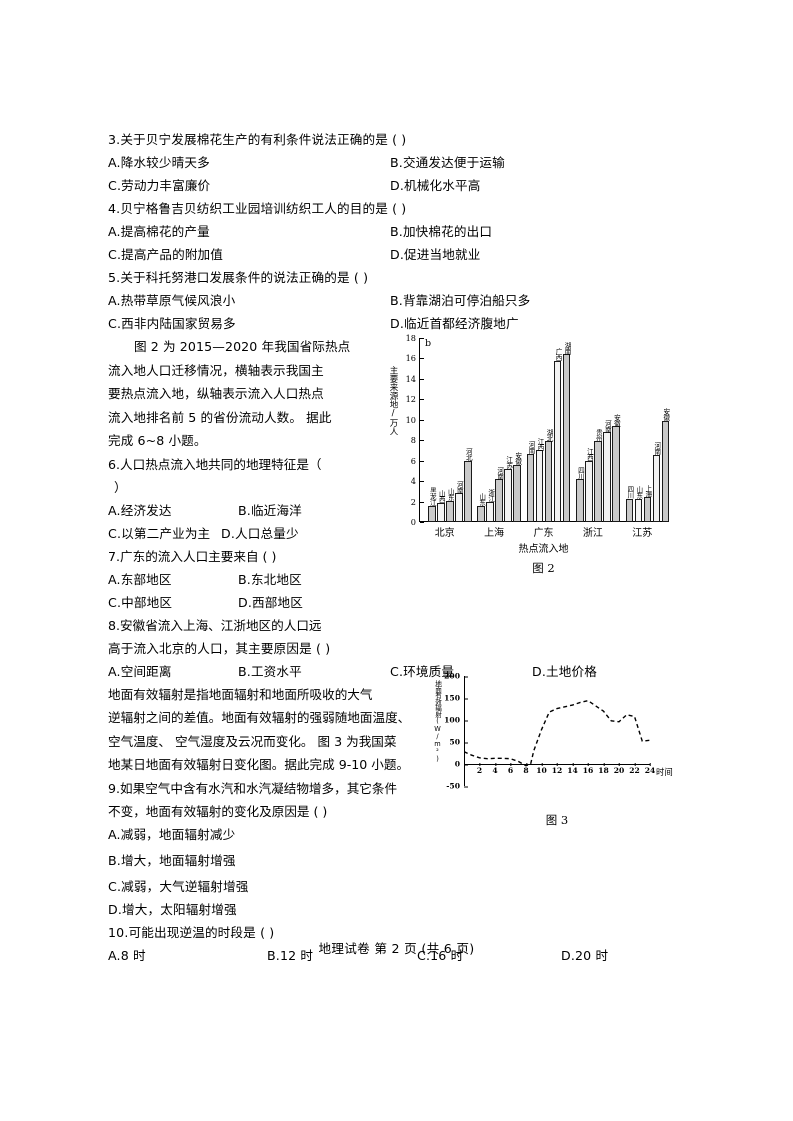 Image resolution: width=793 pixels, height=1121 pixels. I want to click on question-6-stem-line-2: ）, so click(120, 487).